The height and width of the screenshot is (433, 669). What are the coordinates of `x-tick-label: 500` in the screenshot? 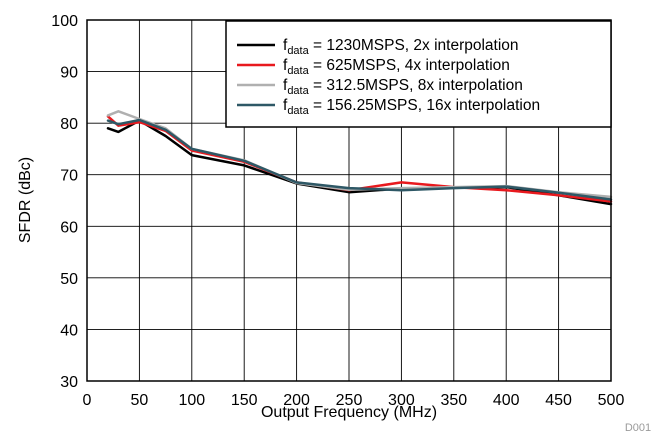 It's located at (611, 400).